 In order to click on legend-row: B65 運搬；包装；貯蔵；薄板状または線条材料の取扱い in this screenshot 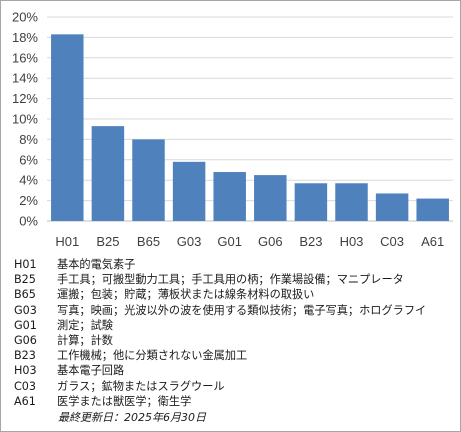, I will do `click(234, 294)`.